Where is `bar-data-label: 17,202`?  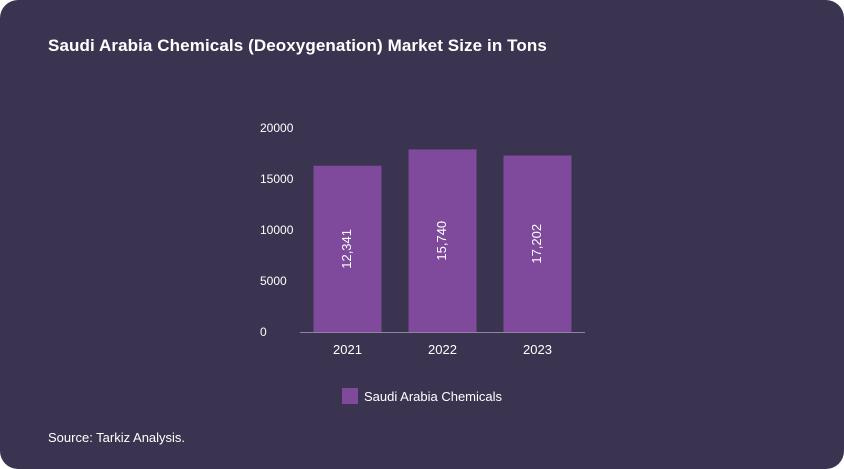 bar-data-label: 17,202 is located at coordinates (536, 244).